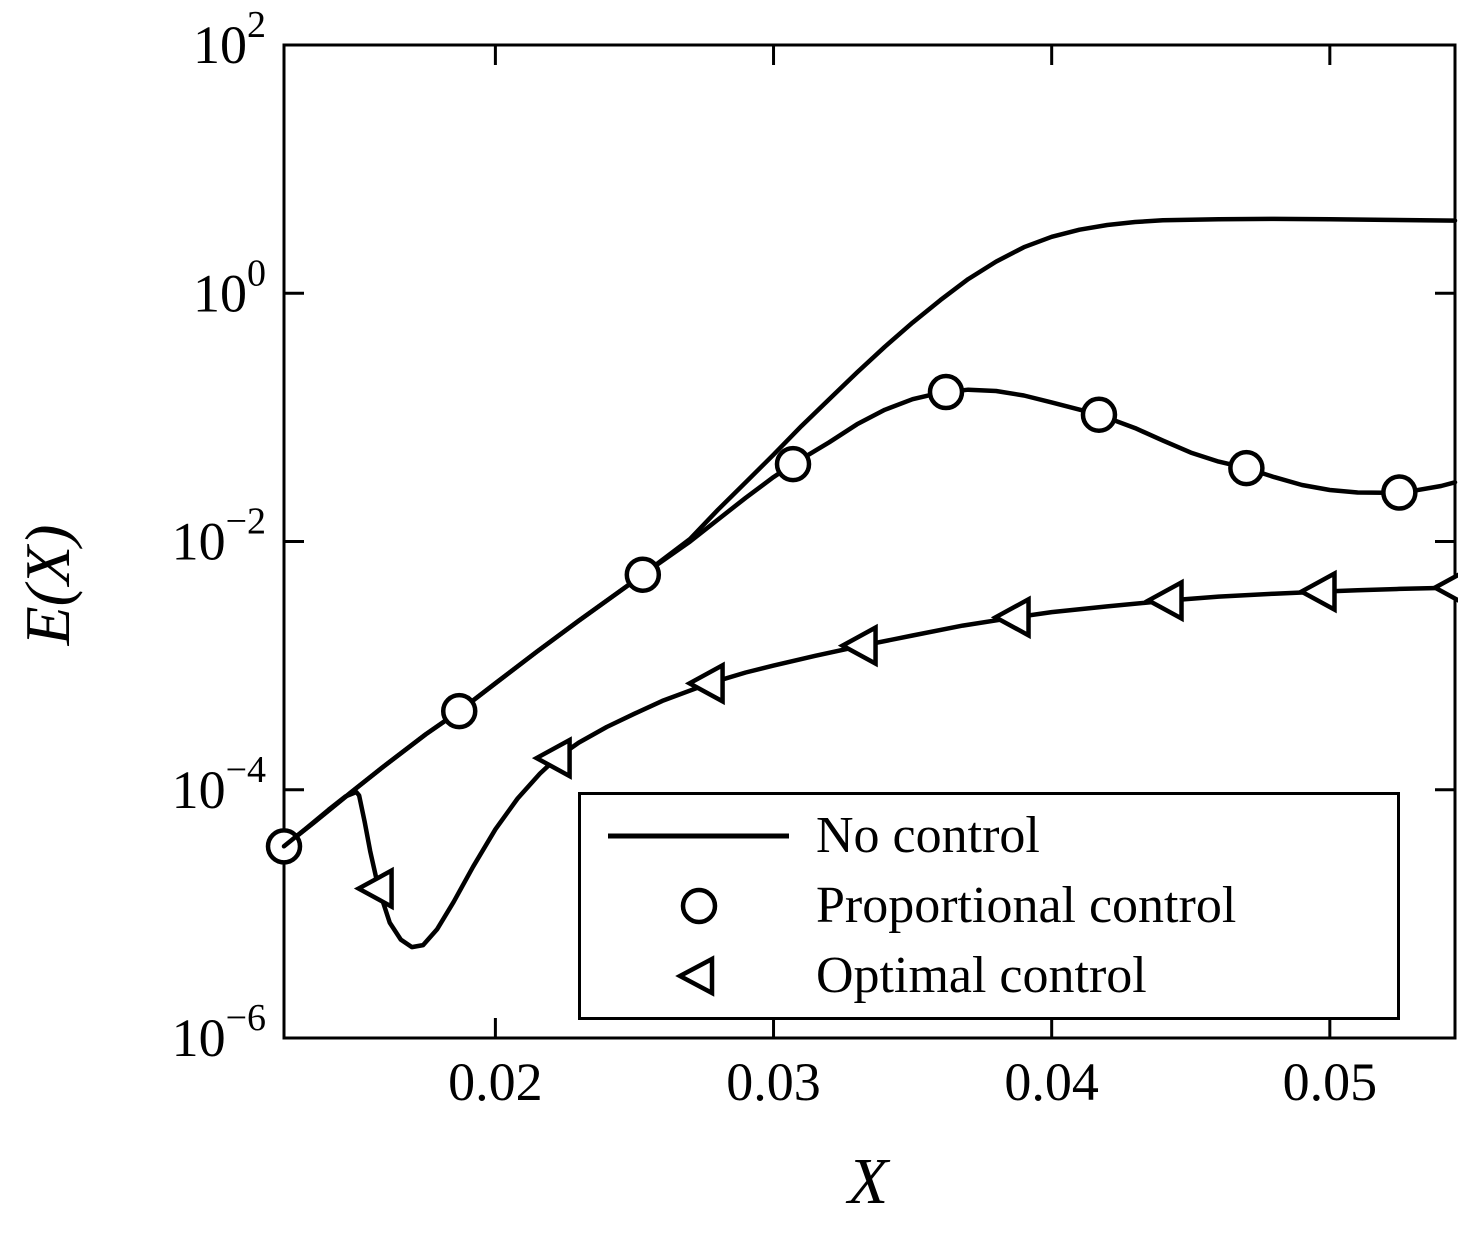  What do you see at coordinates (219, 536) in the screenshot?
I see `y-tick-label: 10⁻²` at bounding box center [219, 536].